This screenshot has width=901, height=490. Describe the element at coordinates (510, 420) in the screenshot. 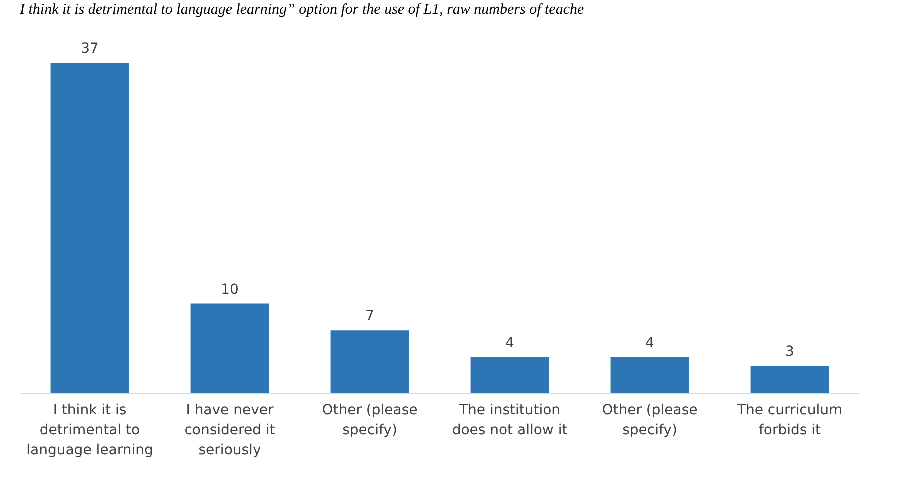

I see `x-tick-label: The institution does not allow it` at that location.